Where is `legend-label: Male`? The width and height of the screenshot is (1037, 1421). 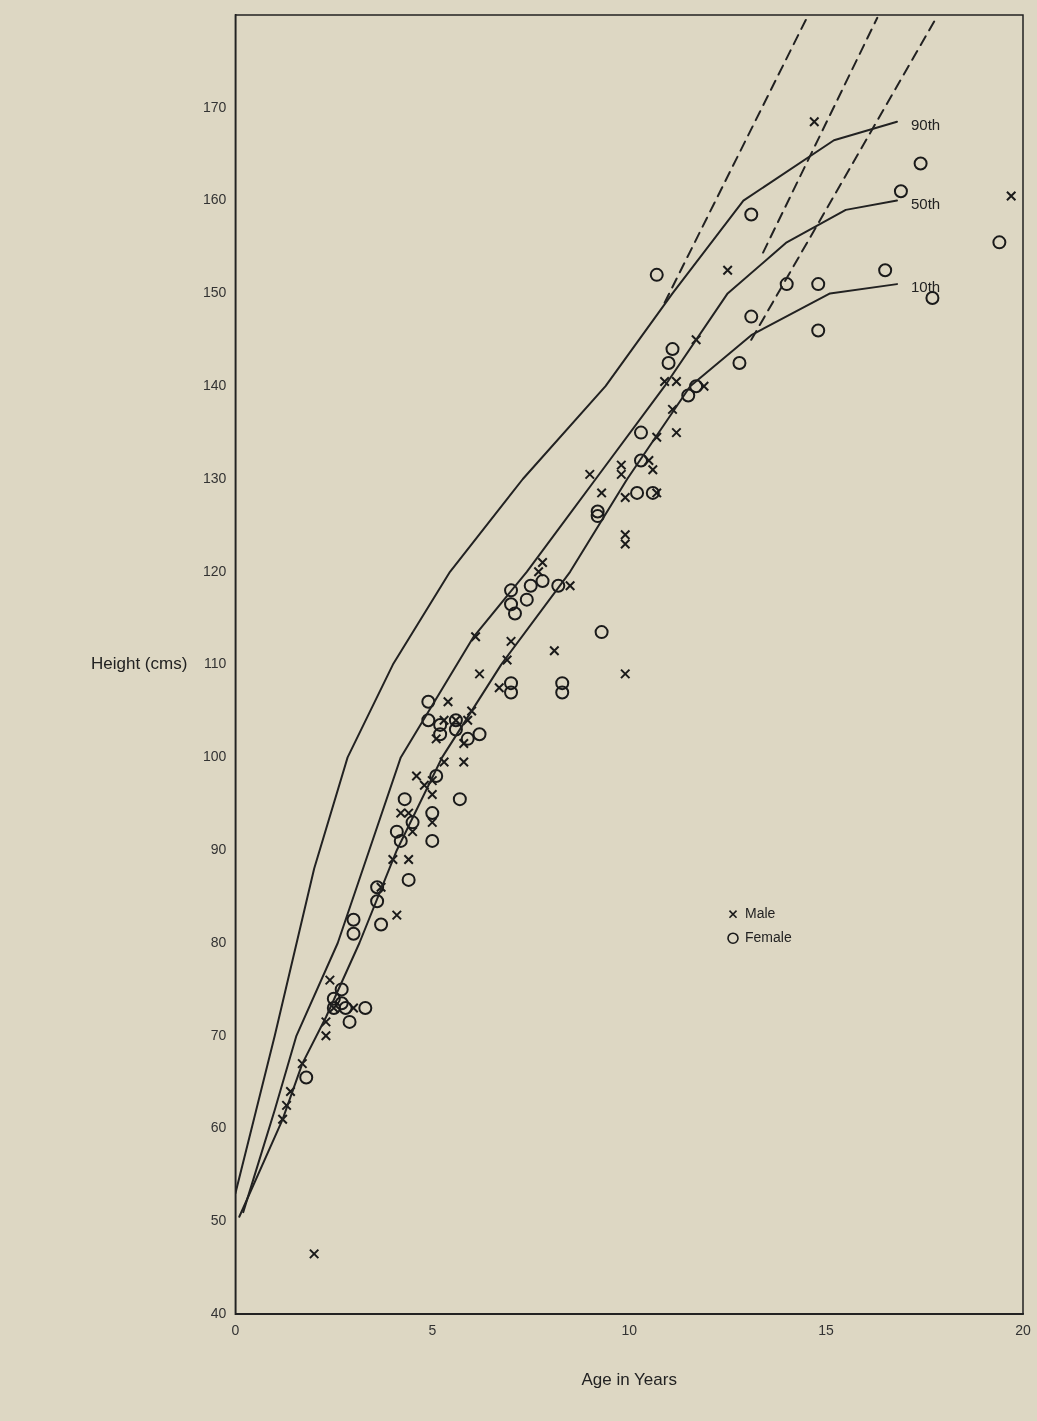 legend-label: Male is located at coordinates (760, 913).